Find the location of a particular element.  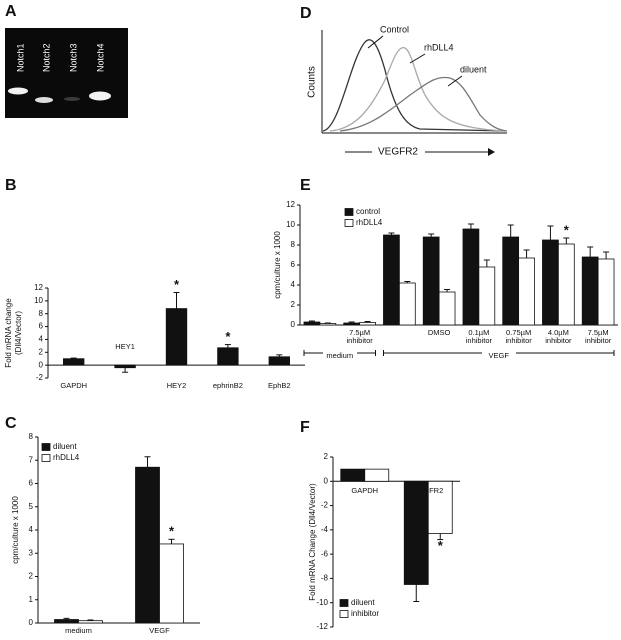

x-tick-label: HEY2 is located at coordinates (176, 385).